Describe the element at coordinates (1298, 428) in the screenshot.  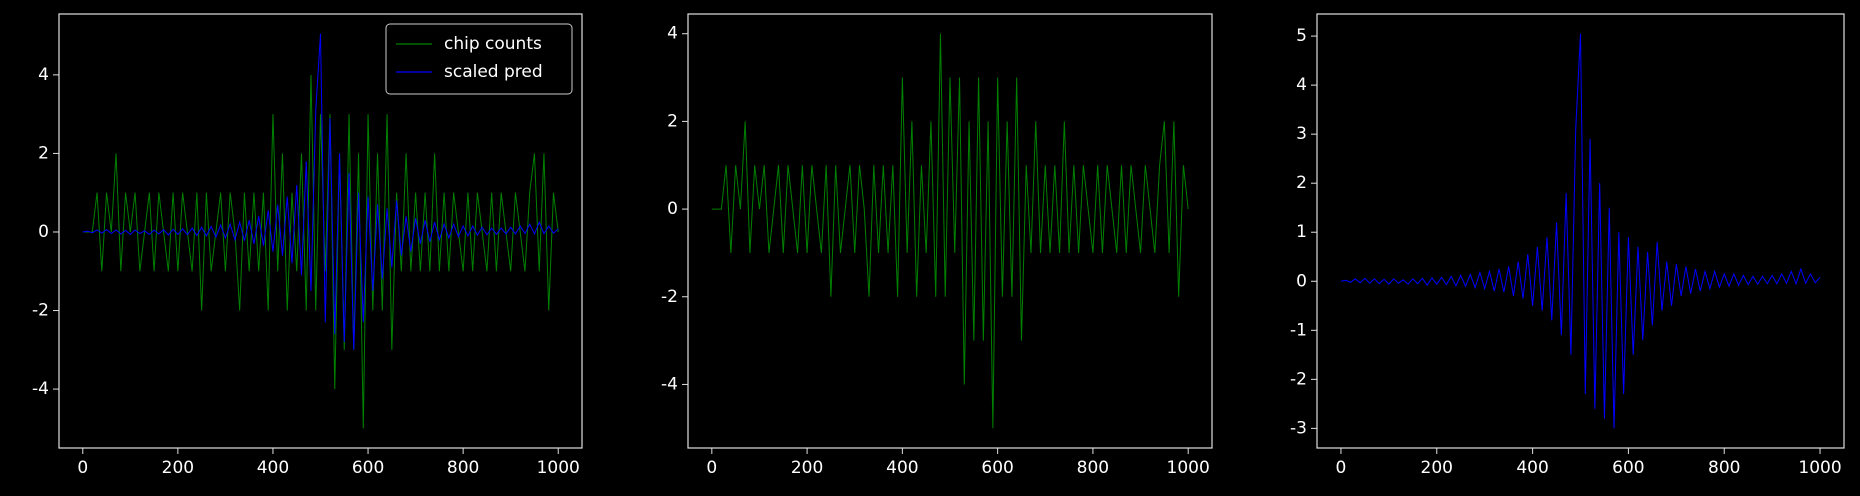
I see `y-tick-label: -3` at that location.